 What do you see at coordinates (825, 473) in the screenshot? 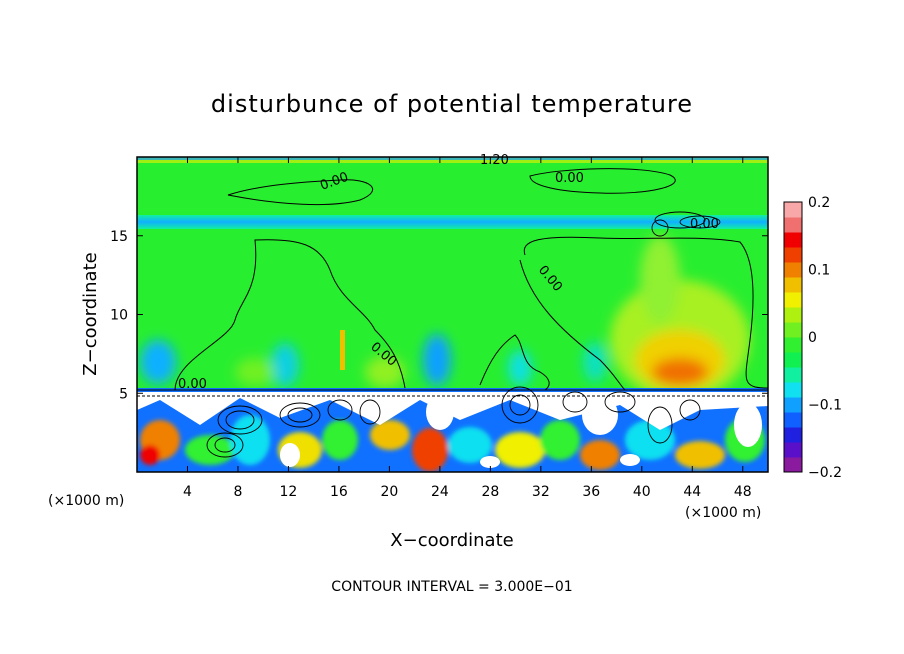
I see `colorbar-tick-label: −0.2` at bounding box center [825, 473].